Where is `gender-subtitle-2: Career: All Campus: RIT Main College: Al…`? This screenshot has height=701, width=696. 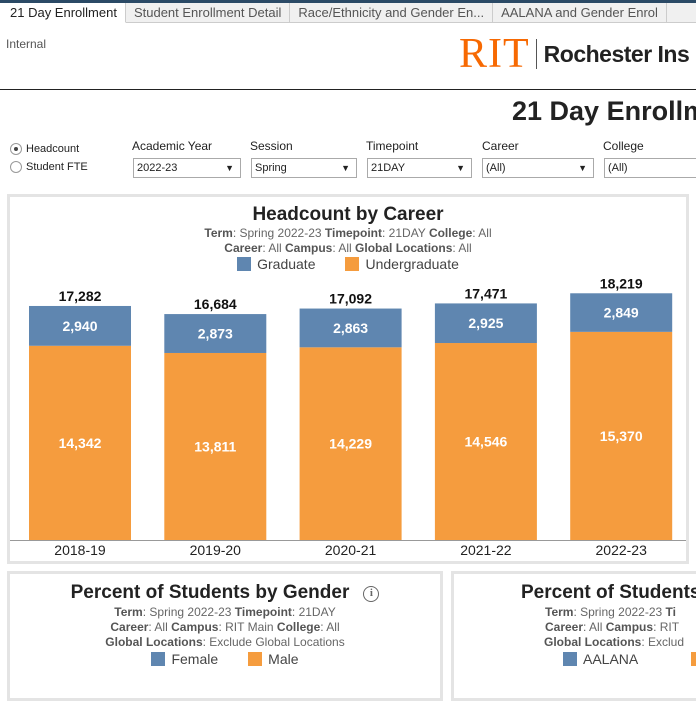 gender-subtitle-2: Career: All Campus: RIT Main College: Al… is located at coordinates (225, 627).